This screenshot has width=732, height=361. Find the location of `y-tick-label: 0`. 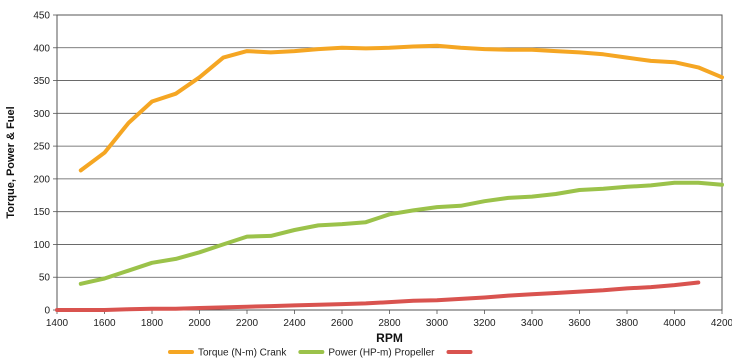

y-tick-label: 0 is located at coordinates (47, 311).